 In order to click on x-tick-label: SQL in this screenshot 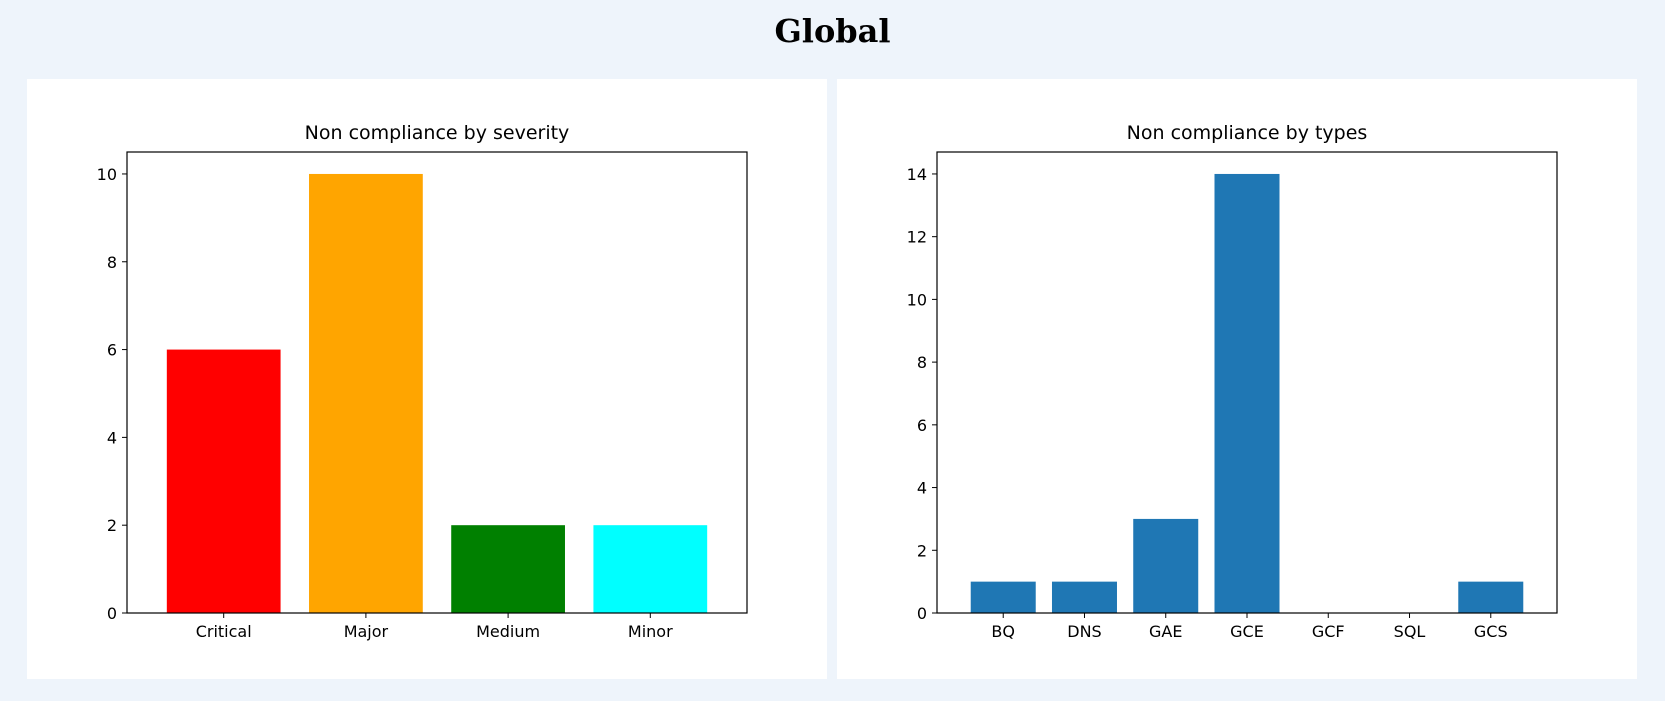, I will do `click(1410, 631)`.